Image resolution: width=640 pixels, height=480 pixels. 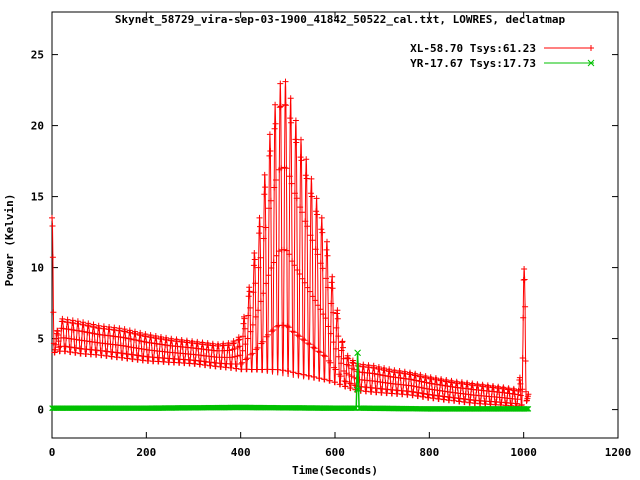 I want to click on legend-label: XL-58.70 Tsys:61.23, so click(x=473, y=48).